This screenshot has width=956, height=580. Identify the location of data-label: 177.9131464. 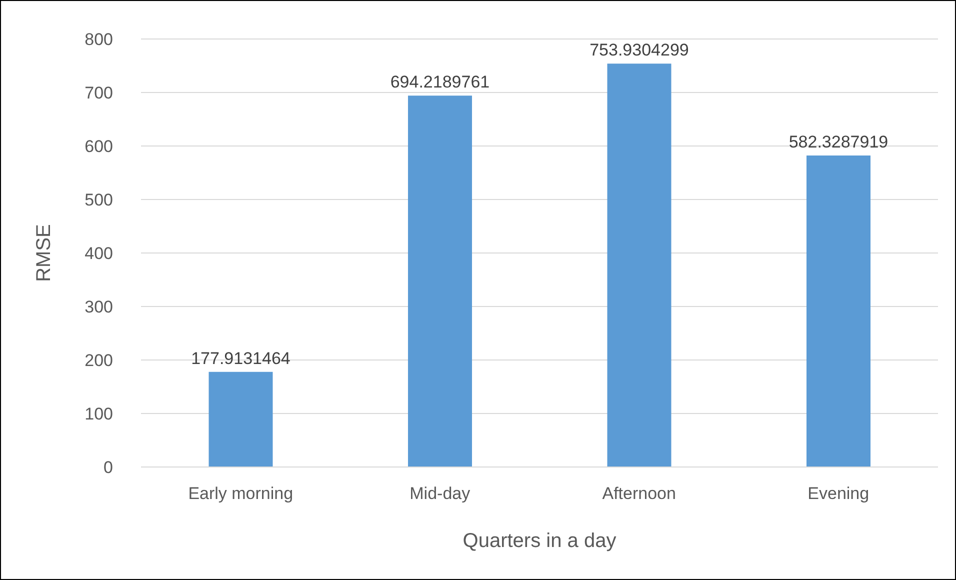
(240, 358).